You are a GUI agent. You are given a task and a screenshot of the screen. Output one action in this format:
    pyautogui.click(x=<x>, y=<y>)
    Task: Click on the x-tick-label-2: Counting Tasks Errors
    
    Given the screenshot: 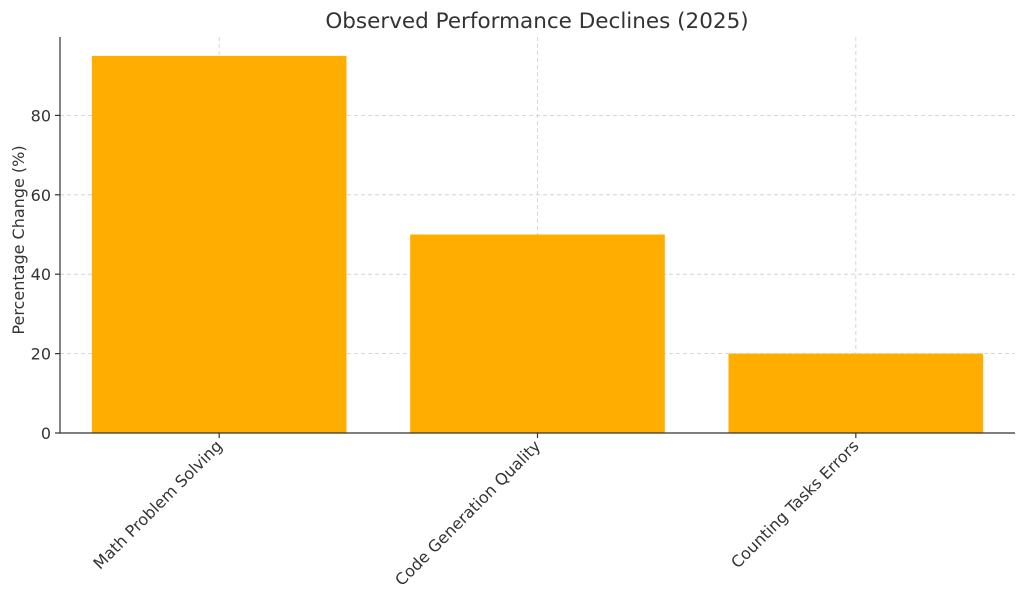 What is the action you would take?
    pyautogui.click(x=795, y=504)
    